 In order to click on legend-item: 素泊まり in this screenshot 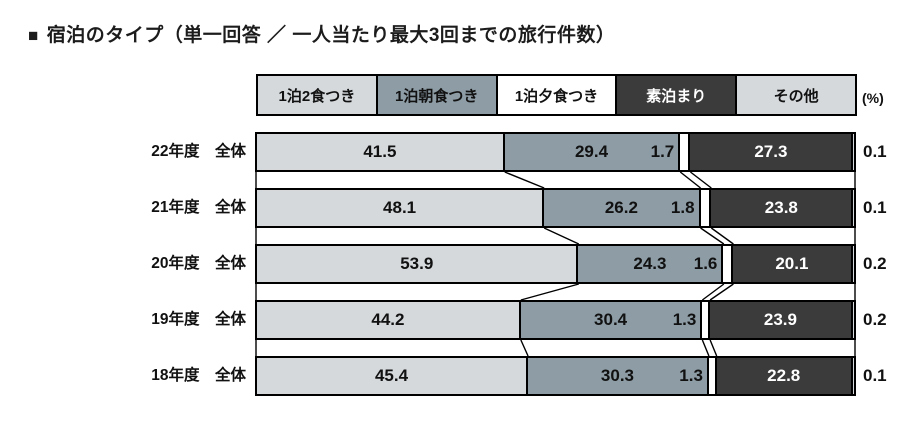, I will do `click(676, 95)`.